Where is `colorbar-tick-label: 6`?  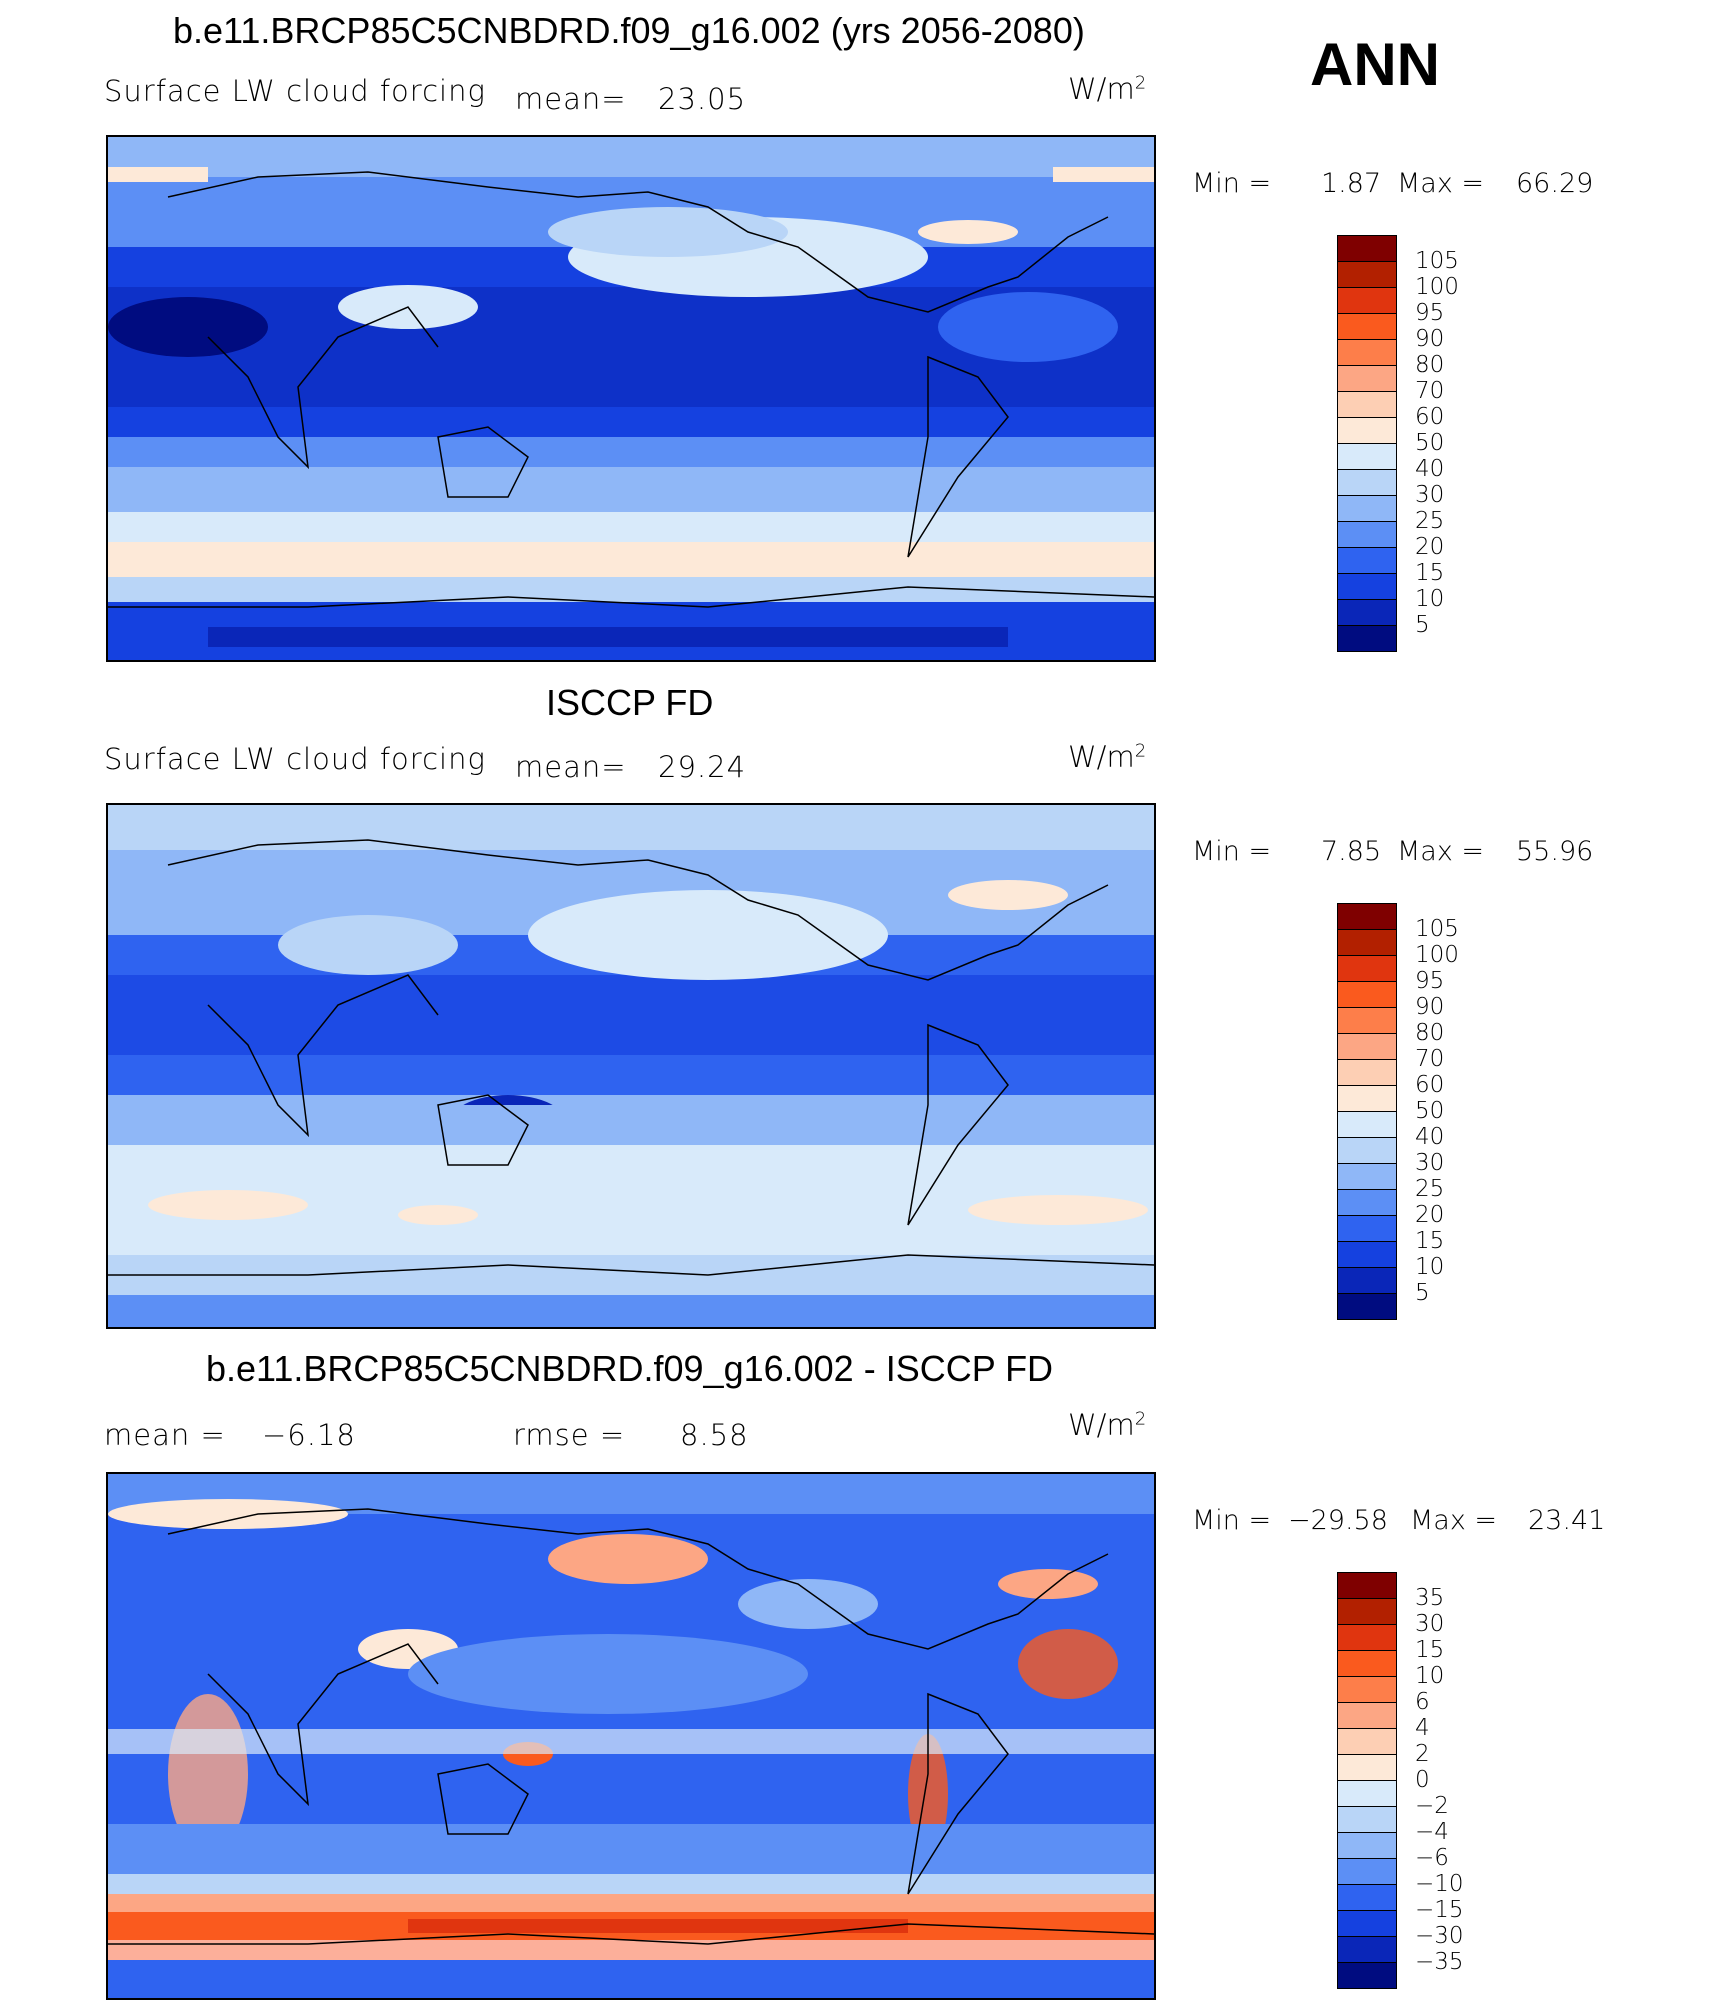
colorbar-tick-label: 6 is located at coordinates (1422, 1702).